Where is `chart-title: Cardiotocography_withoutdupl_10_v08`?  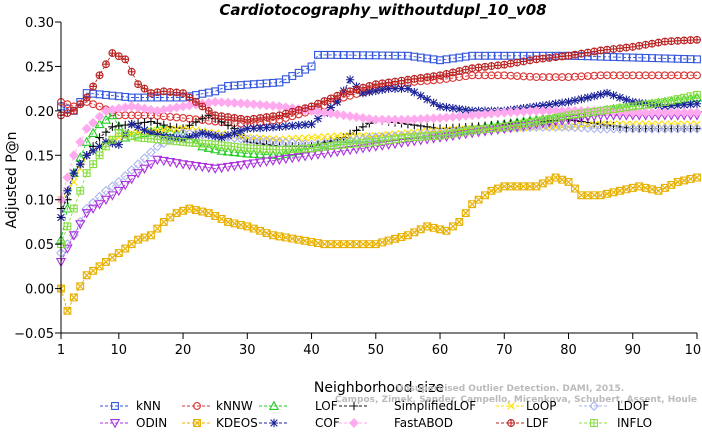 chart-title: Cardiotocography_withoutdupl_10_v08 is located at coordinates (382, 10).